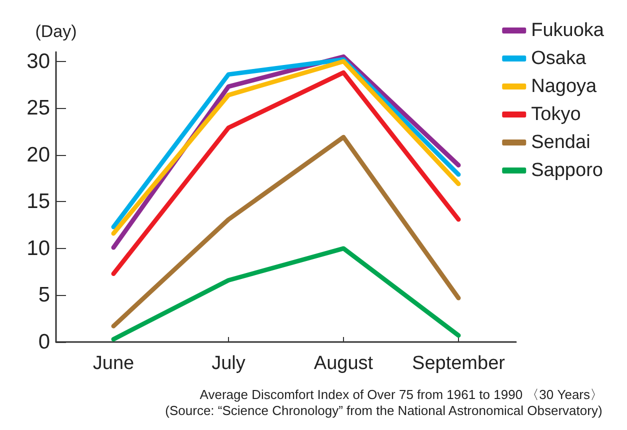 Image resolution: width=627 pixels, height=430 pixels. I want to click on y-tick-label: 5, so click(44, 295).